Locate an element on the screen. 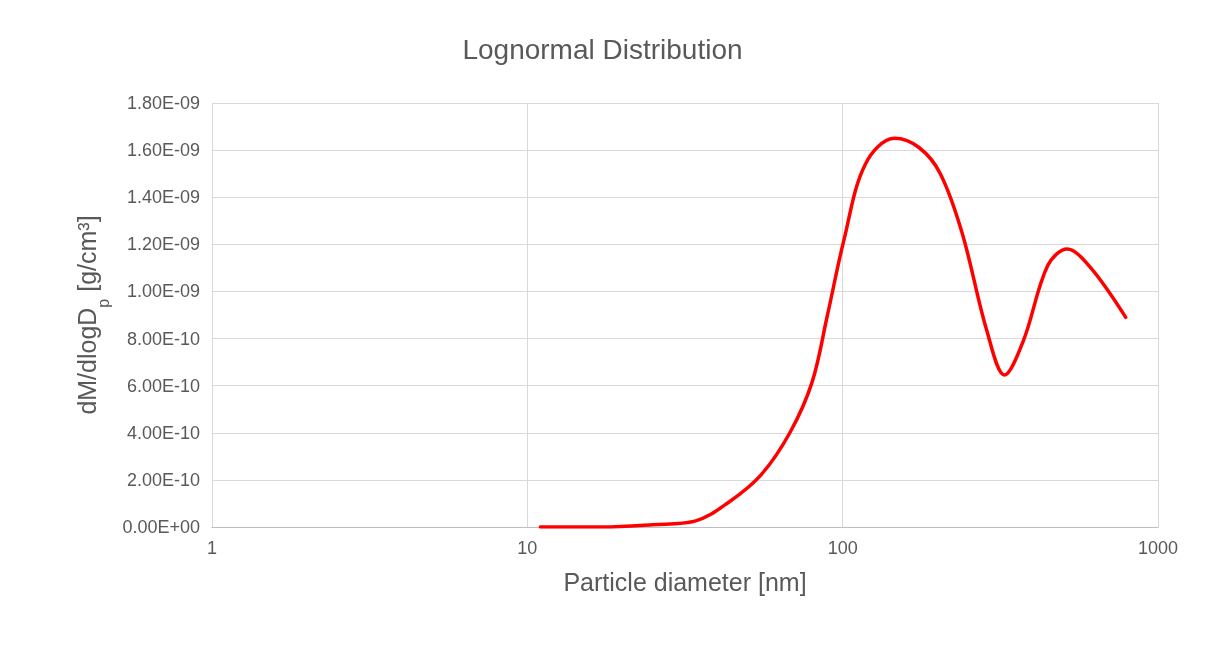 This screenshot has width=1205, height=649. x-tick-label: 10 is located at coordinates (527, 548).